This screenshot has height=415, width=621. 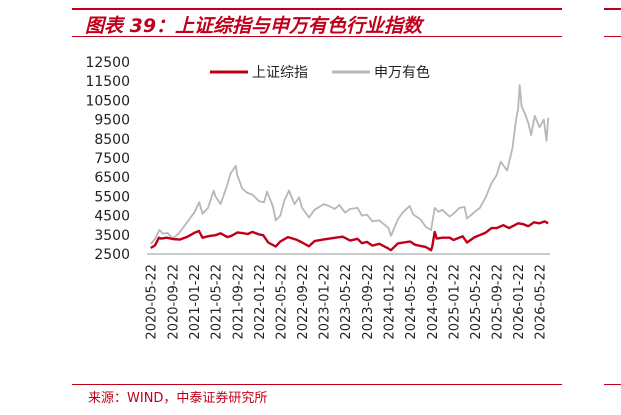 I want to click on title-rule, so click(x=317, y=36).